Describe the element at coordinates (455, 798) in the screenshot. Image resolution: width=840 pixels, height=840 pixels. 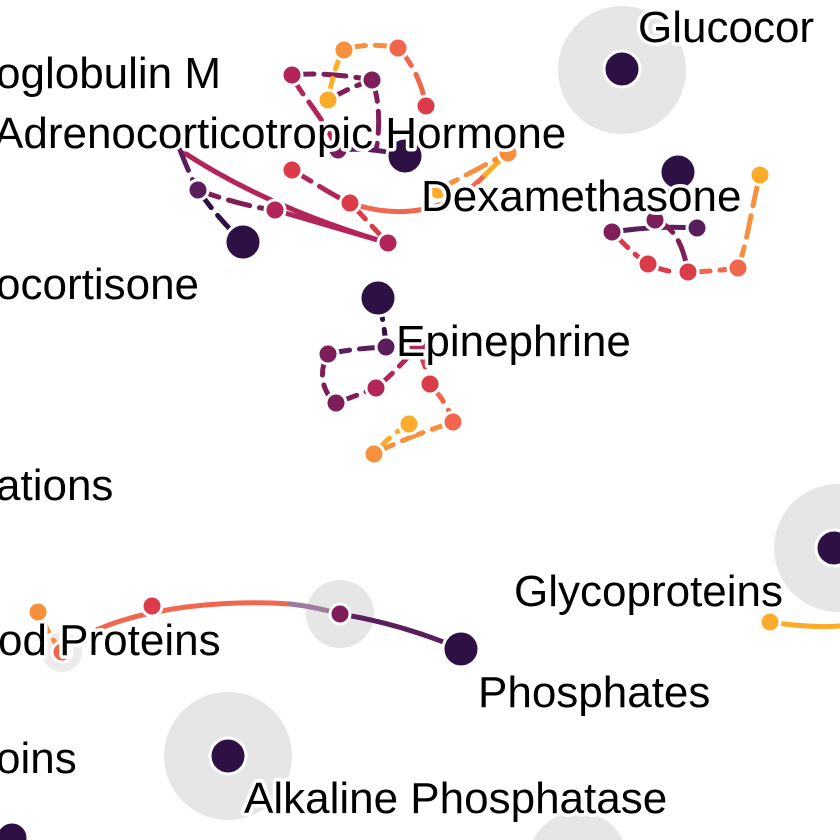
I see `label-alkaline-phosphatase: Alkaline Phosphatase` at that location.